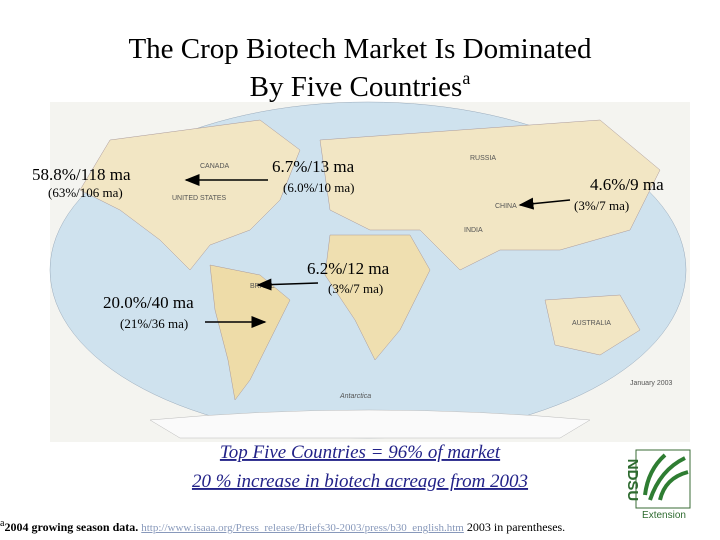 The width and height of the screenshot is (720, 540). Describe the element at coordinates (360, 85) in the screenshot. I see `title-line2: By Five Countriesa` at that location.